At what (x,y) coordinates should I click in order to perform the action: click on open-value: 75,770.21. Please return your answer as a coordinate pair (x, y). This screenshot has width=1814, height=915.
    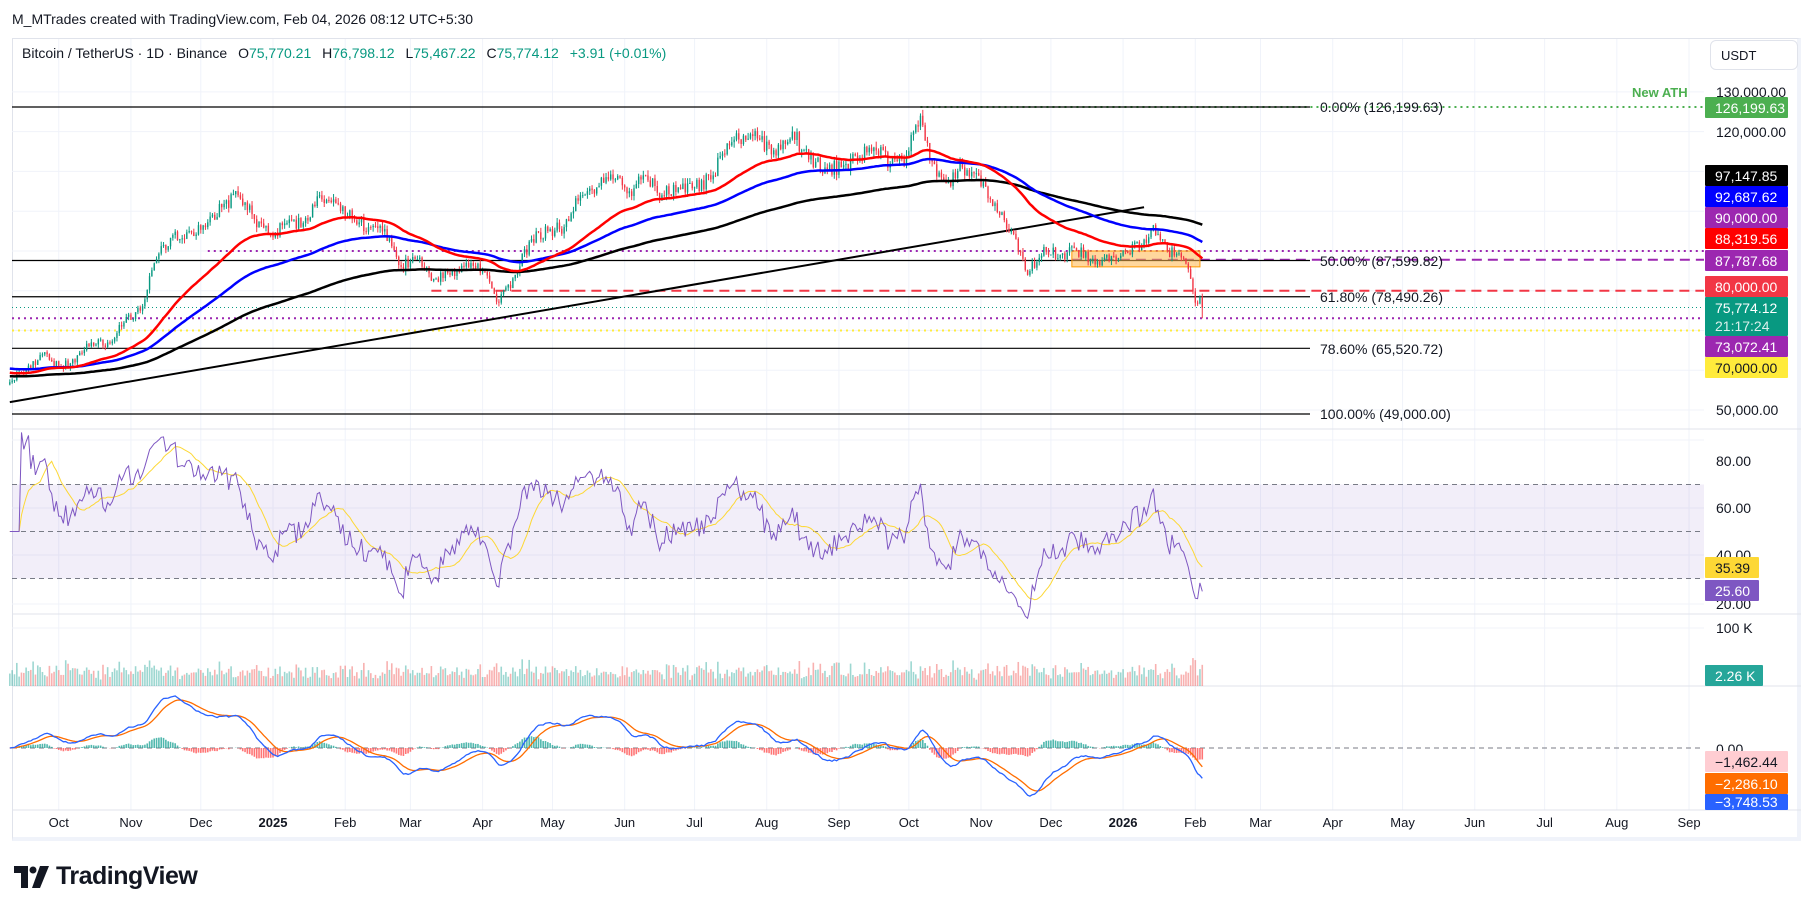
    Looking at the image, I should click on (280, 53).